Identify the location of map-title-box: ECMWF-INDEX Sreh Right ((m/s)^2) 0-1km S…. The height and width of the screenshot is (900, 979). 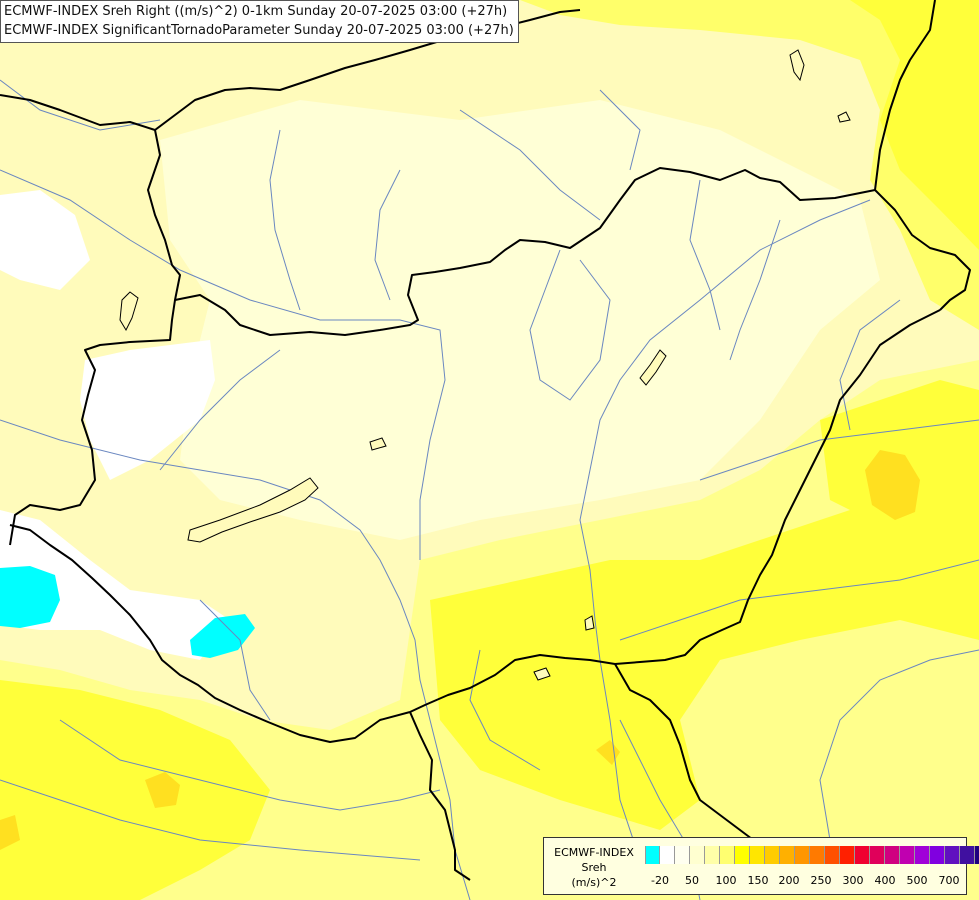
(259, 21).